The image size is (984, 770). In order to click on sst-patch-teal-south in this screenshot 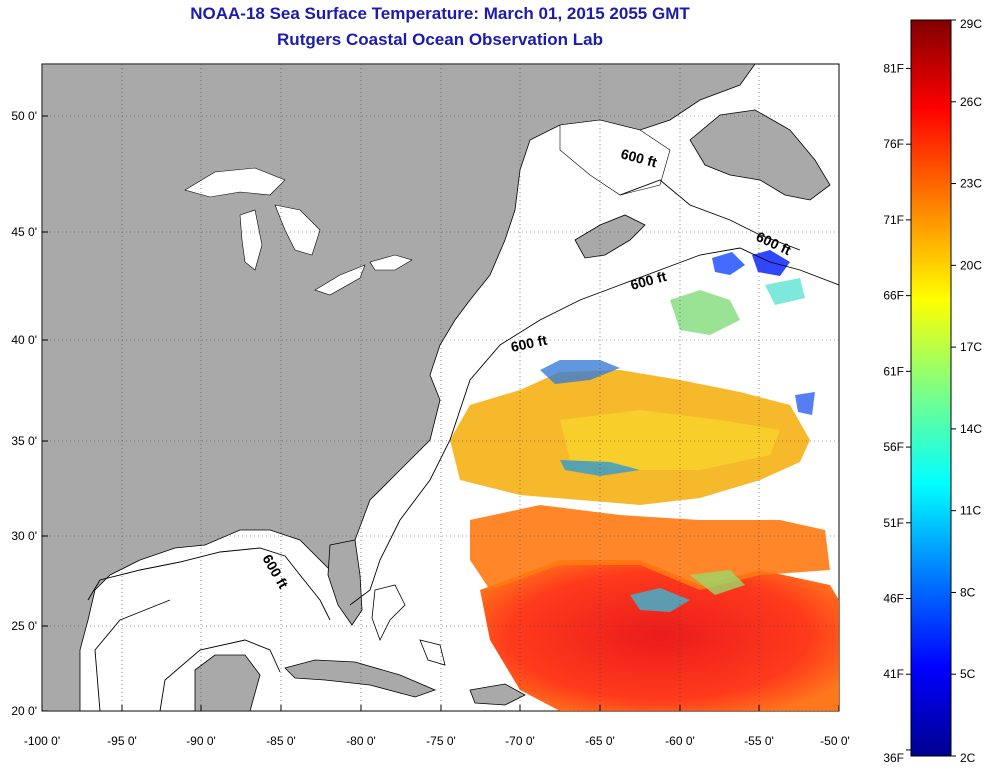, I will do `click(660, 600)`.